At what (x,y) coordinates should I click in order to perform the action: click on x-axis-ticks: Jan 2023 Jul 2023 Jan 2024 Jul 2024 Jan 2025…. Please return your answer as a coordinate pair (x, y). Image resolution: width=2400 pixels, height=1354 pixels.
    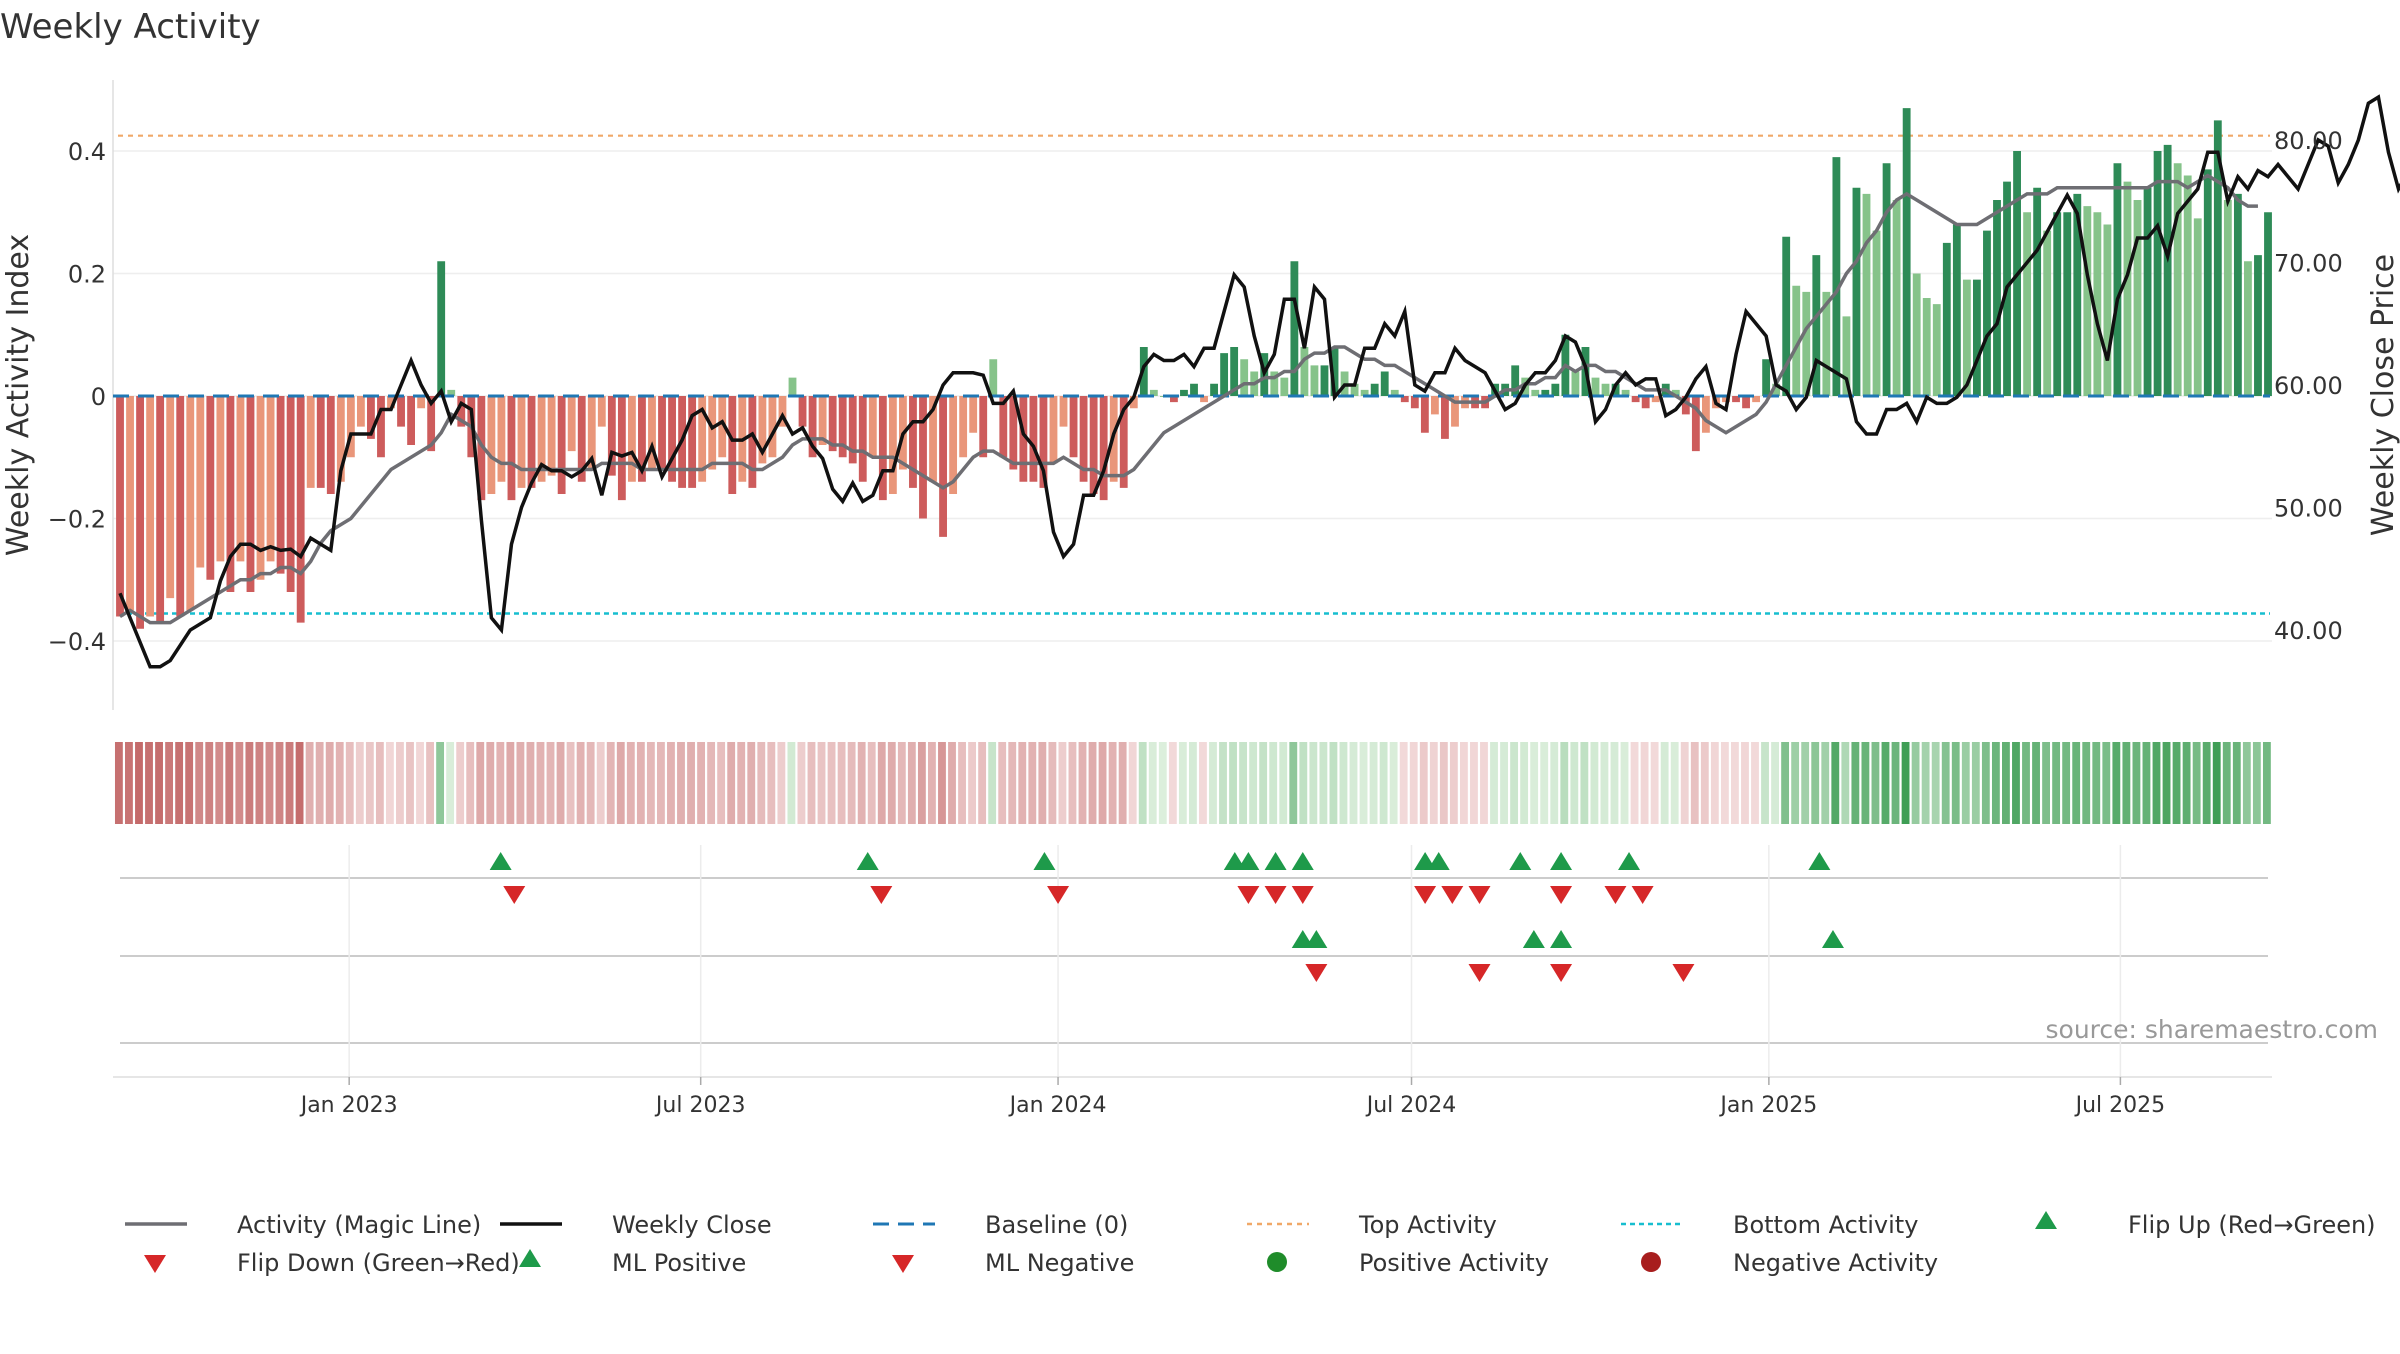
    Looking at the image, I should click on (1232, 1097).